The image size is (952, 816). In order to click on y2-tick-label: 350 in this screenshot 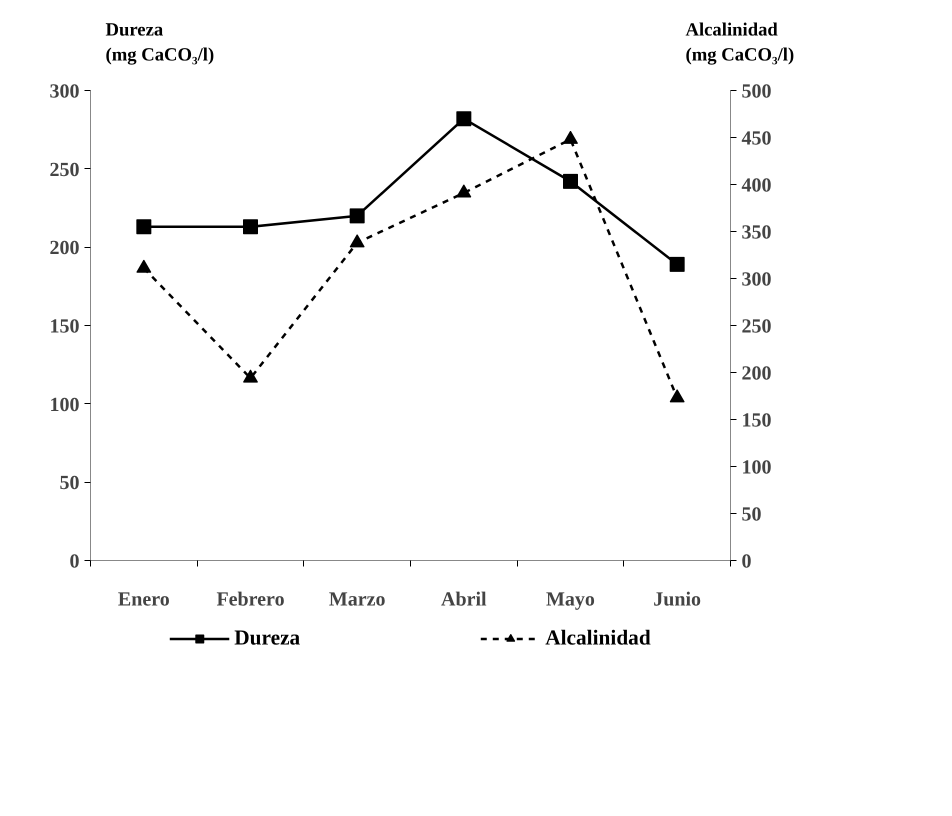, I will do `click(757, 233)`.